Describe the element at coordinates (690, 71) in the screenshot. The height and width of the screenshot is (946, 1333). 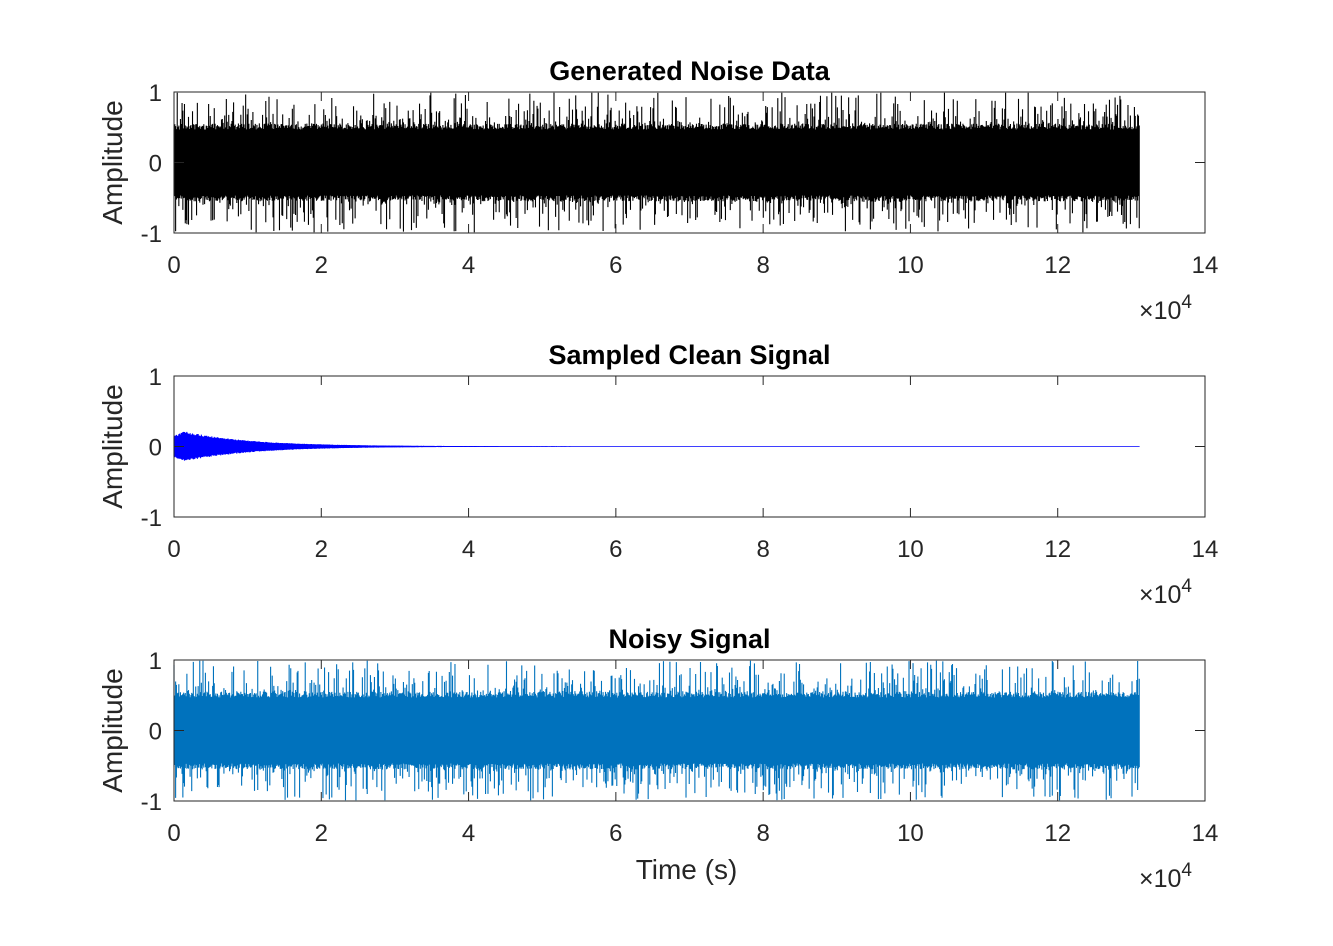
I see `subplot-title: Generated Noise Data` at that location.